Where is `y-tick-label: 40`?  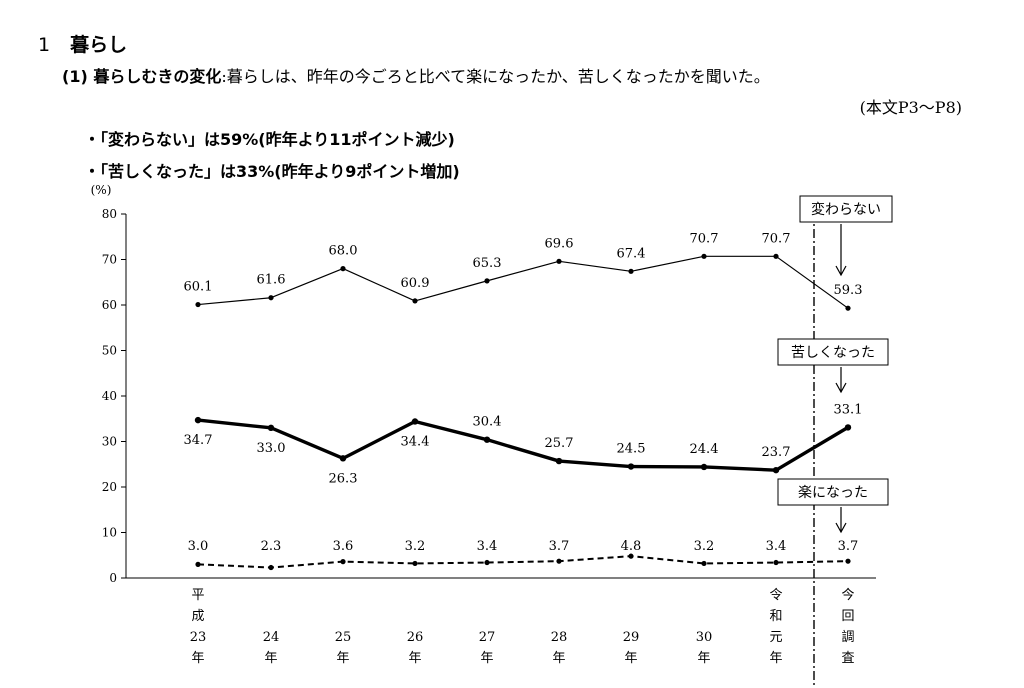
y-tick-label: 40 is located at coordinates (109, 396).